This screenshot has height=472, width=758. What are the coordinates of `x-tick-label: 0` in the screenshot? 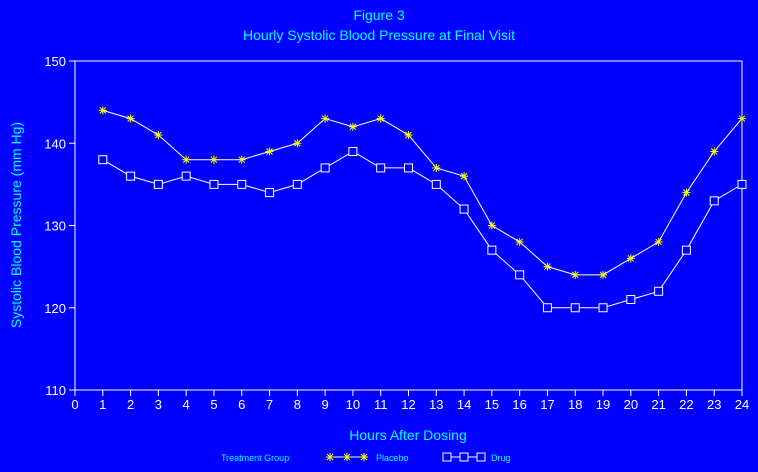 It's located at (74, 404).